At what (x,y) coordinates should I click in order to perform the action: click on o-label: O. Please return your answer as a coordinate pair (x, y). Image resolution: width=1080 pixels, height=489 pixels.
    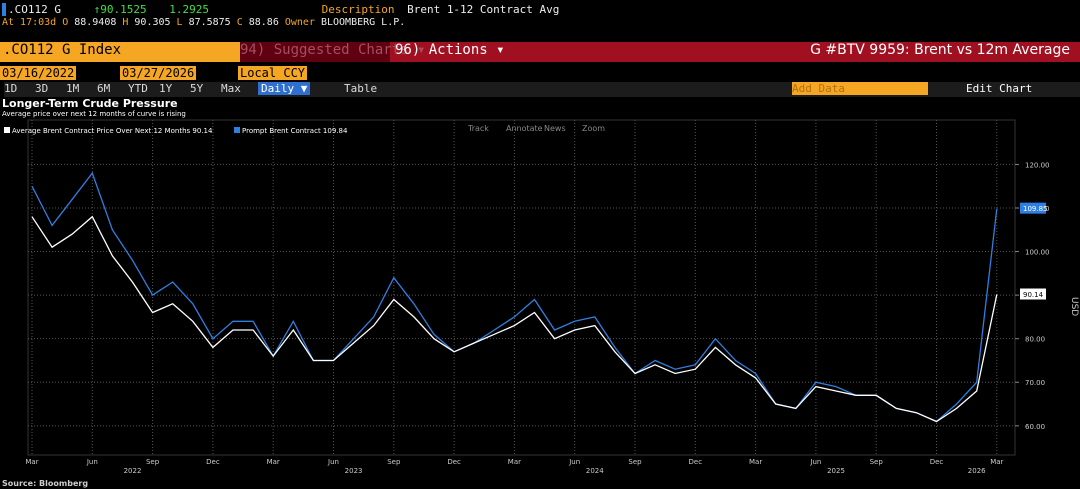
    Looking at the image, I should click on (65, 22).